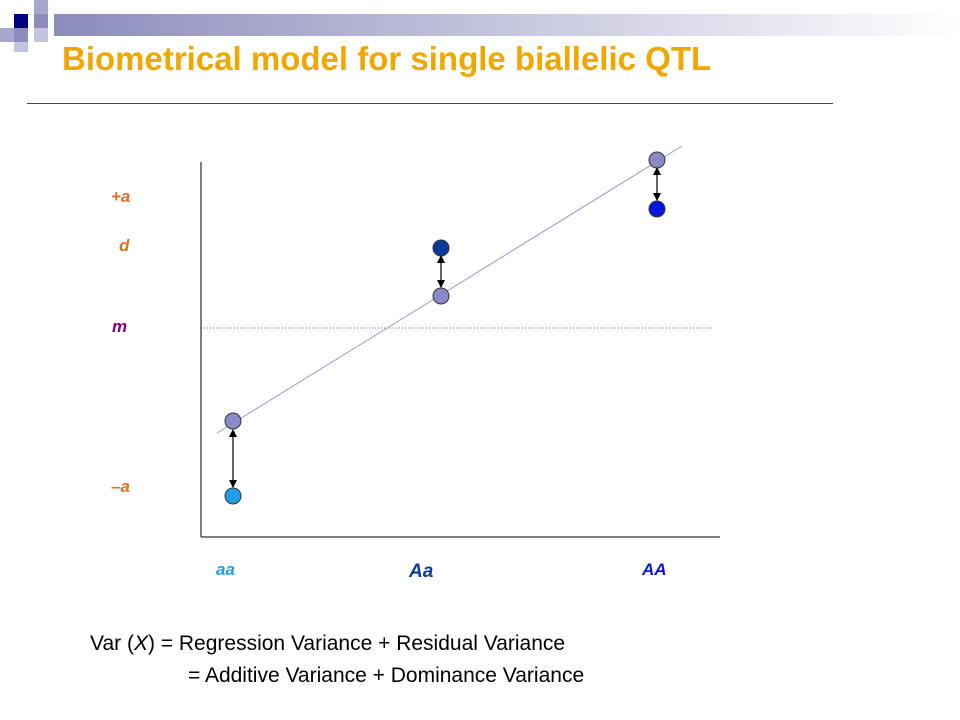 This screenshot has height=720, width=960. I want to click on predicted-point-AA, so click(657, 160).